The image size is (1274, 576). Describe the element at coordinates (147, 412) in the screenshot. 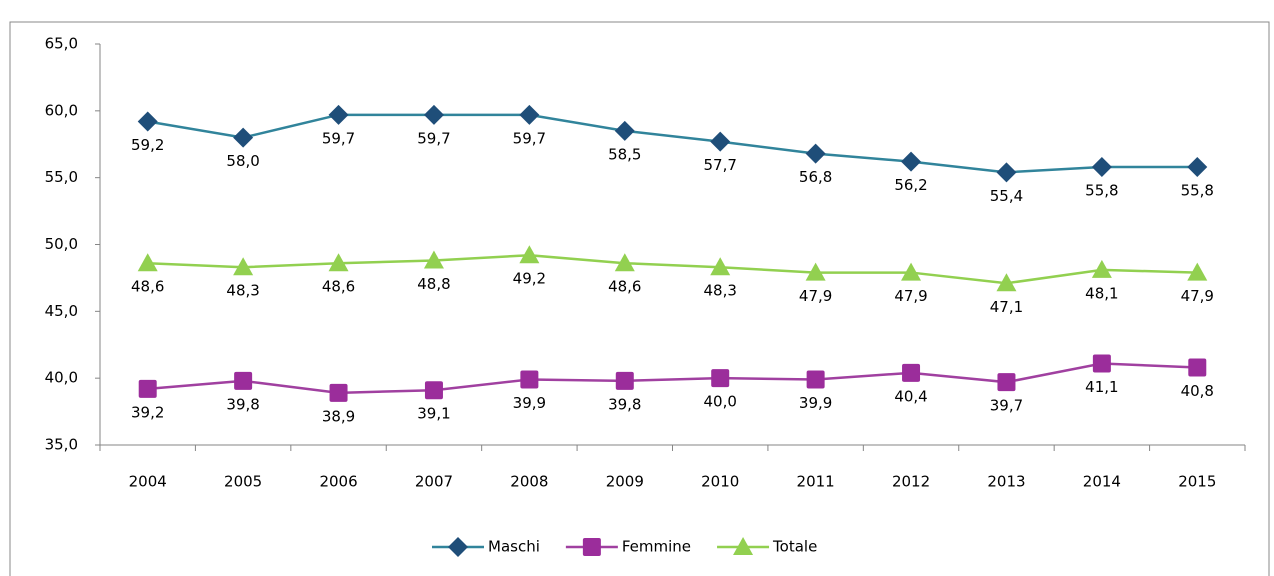

I see `data-label: 39,2` at that location.